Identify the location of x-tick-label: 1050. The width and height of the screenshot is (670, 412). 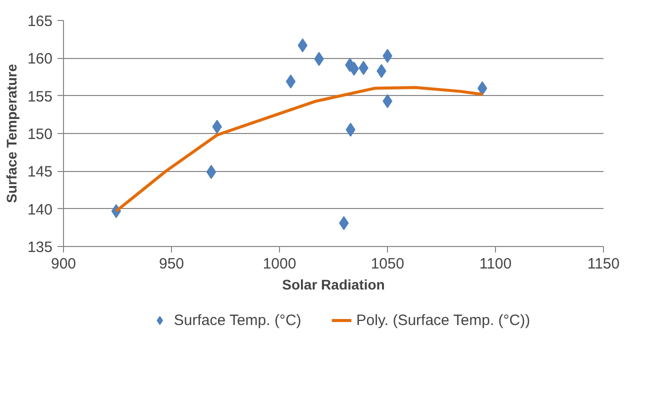
(387, 264).